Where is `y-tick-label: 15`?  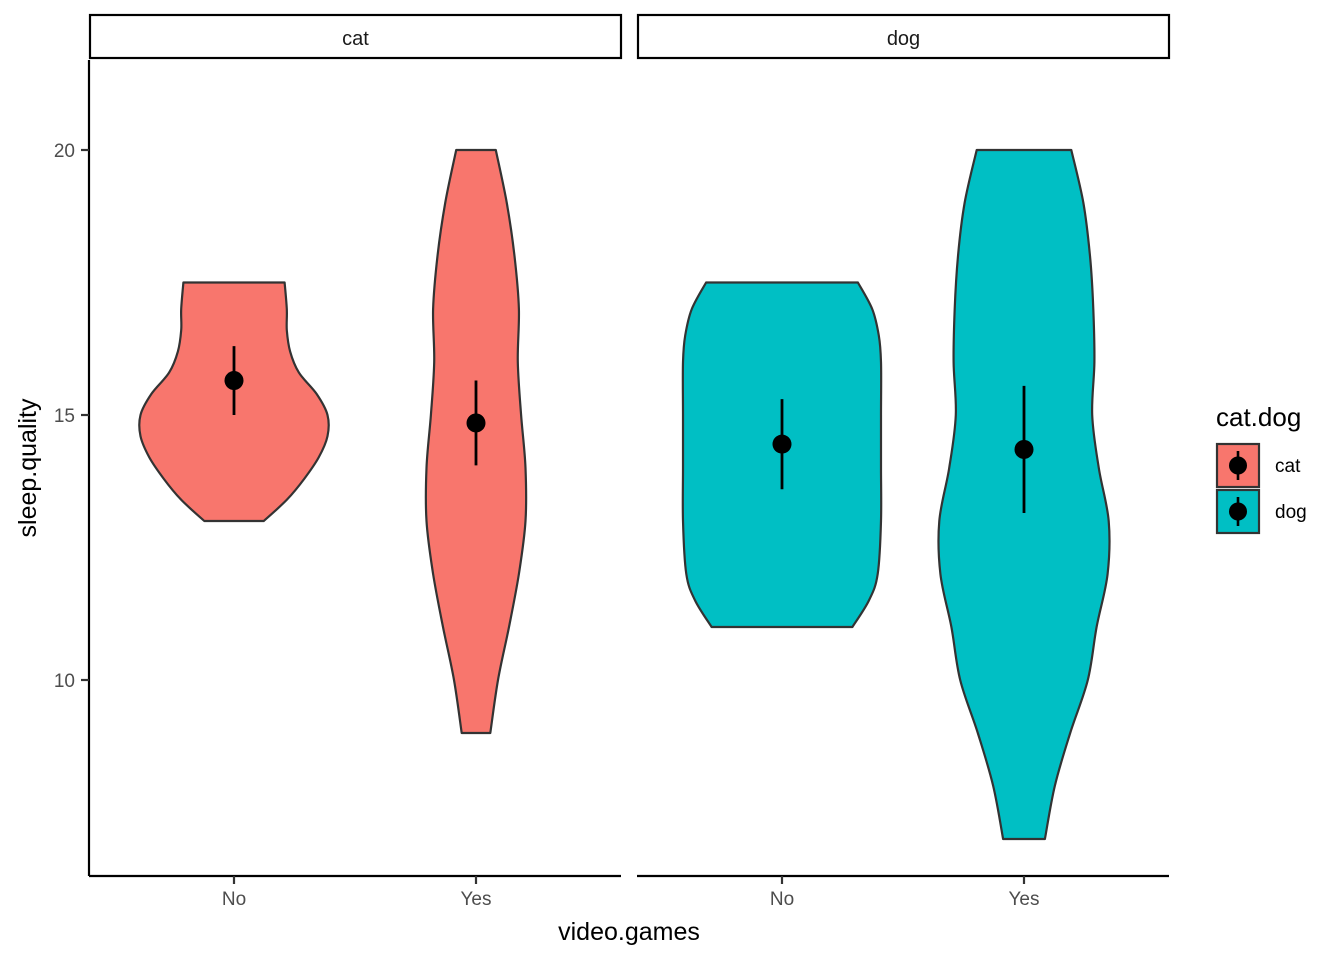 y-tick-label: 15 is located at coordinates (64, 416).